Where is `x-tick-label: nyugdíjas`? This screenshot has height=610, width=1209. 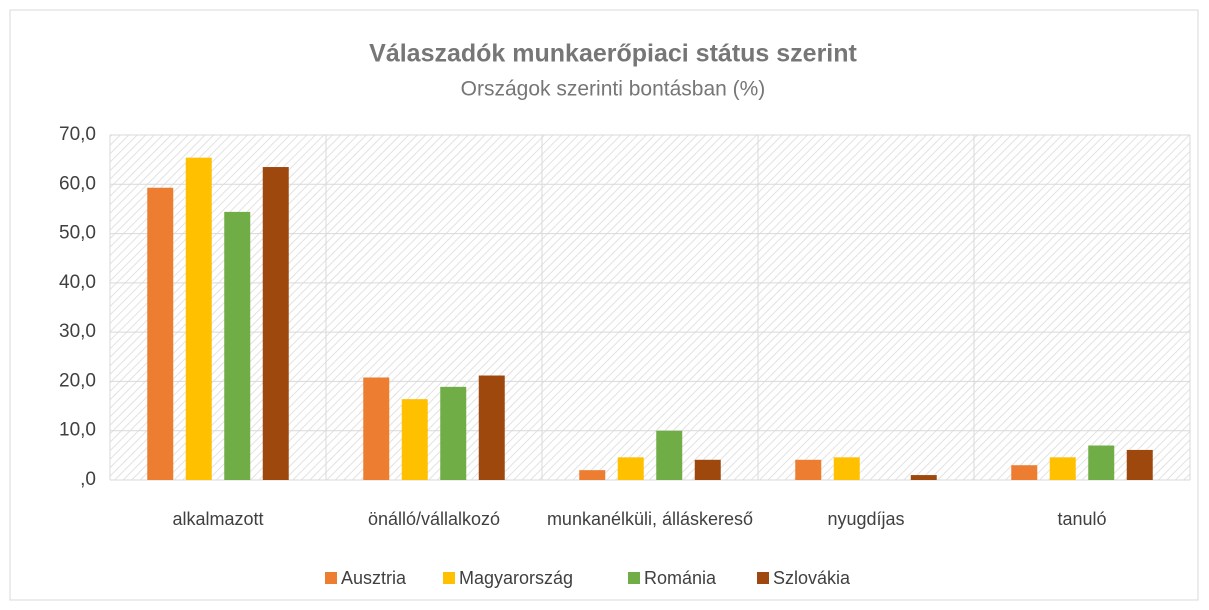
x-tick-label: nyugdíjas is located at coordinates (865, 519).